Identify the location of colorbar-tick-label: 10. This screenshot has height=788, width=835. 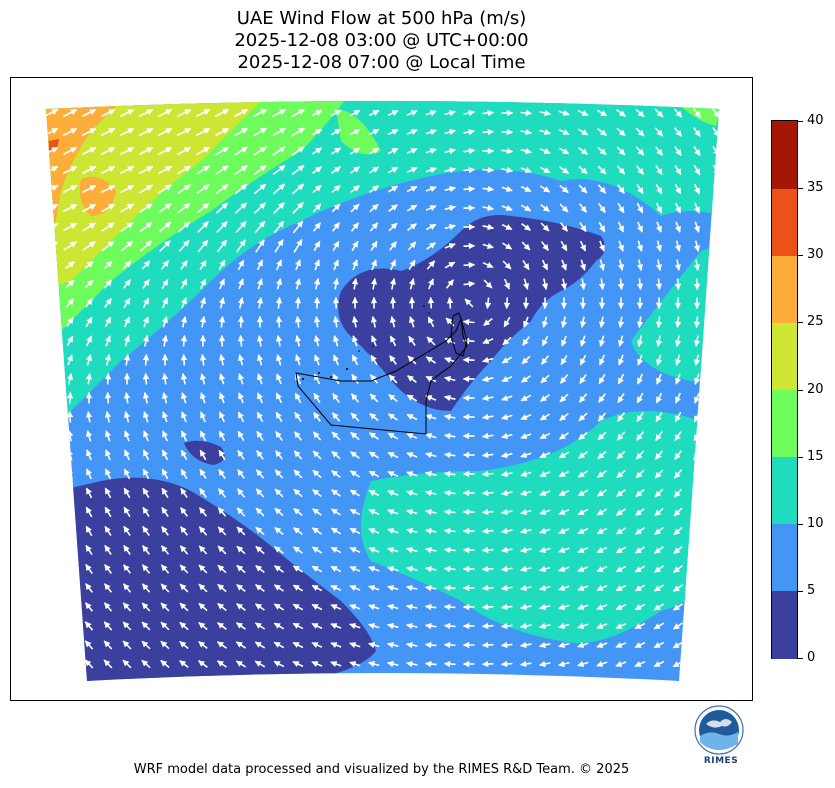
(815, 523).